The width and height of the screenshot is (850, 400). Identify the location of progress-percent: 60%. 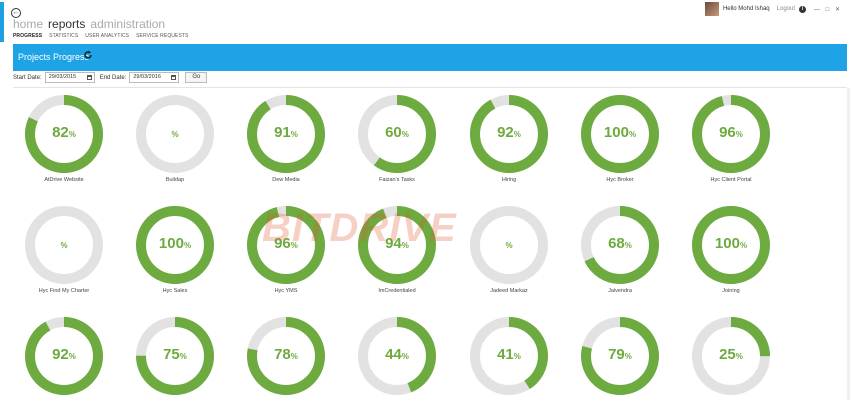
(397, 132).